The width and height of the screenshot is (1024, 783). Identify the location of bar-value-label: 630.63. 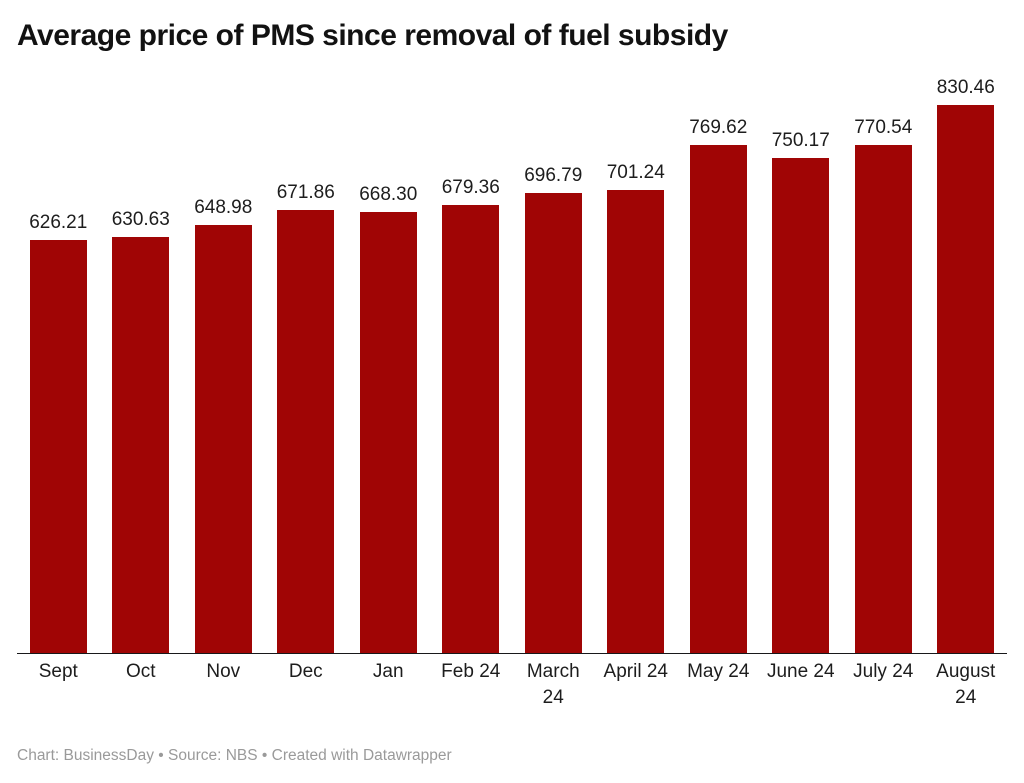
(140, 219).